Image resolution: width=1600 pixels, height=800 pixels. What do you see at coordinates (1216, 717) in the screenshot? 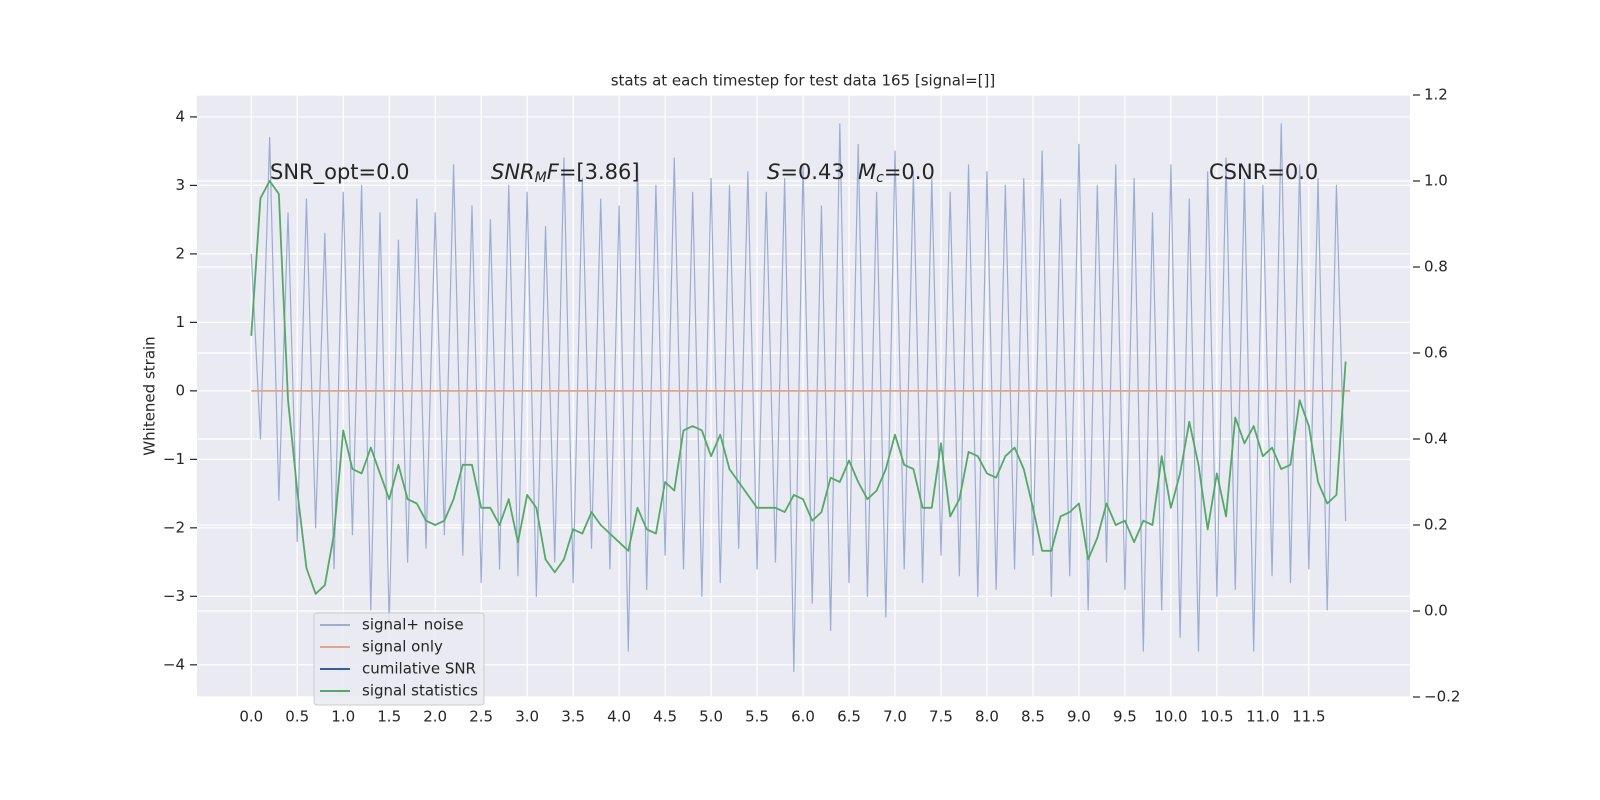
I see `x-tick-label: 10.5` at bounding box center [1216, 717].